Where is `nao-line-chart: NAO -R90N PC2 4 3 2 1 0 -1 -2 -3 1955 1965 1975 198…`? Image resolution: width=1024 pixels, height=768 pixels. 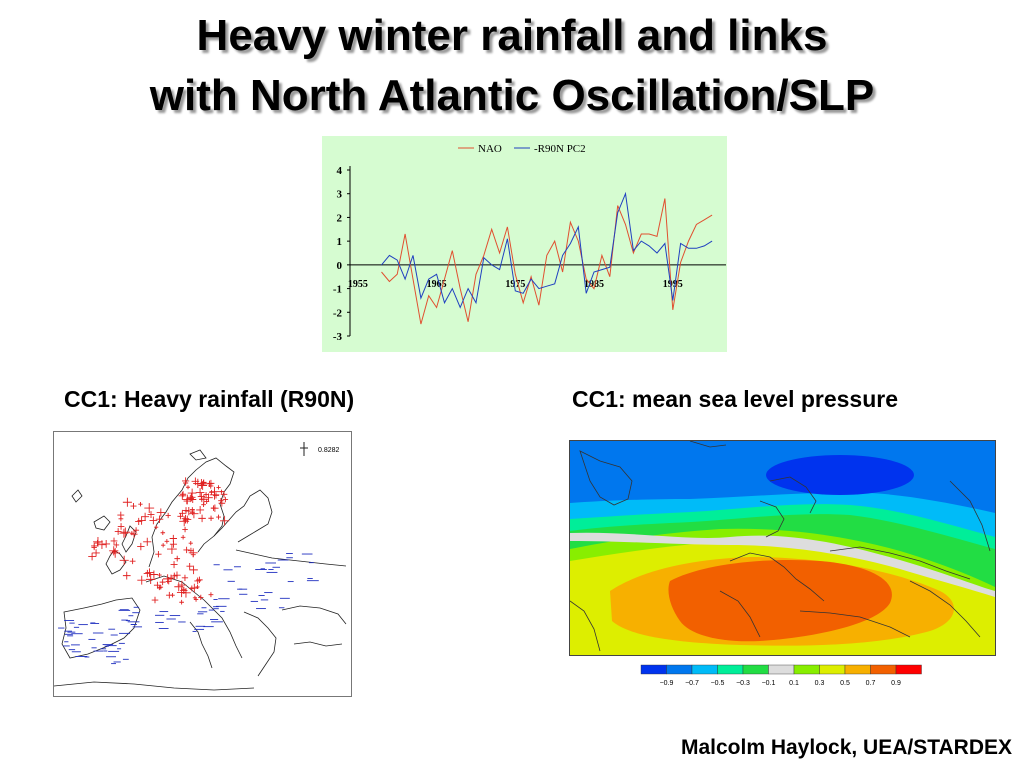 nao-line-chart: NAO -R90N PC2 4 3 2 1 0 -1 -2 -3 1955 1965 1975 198… is located at coordinates (524, 244).